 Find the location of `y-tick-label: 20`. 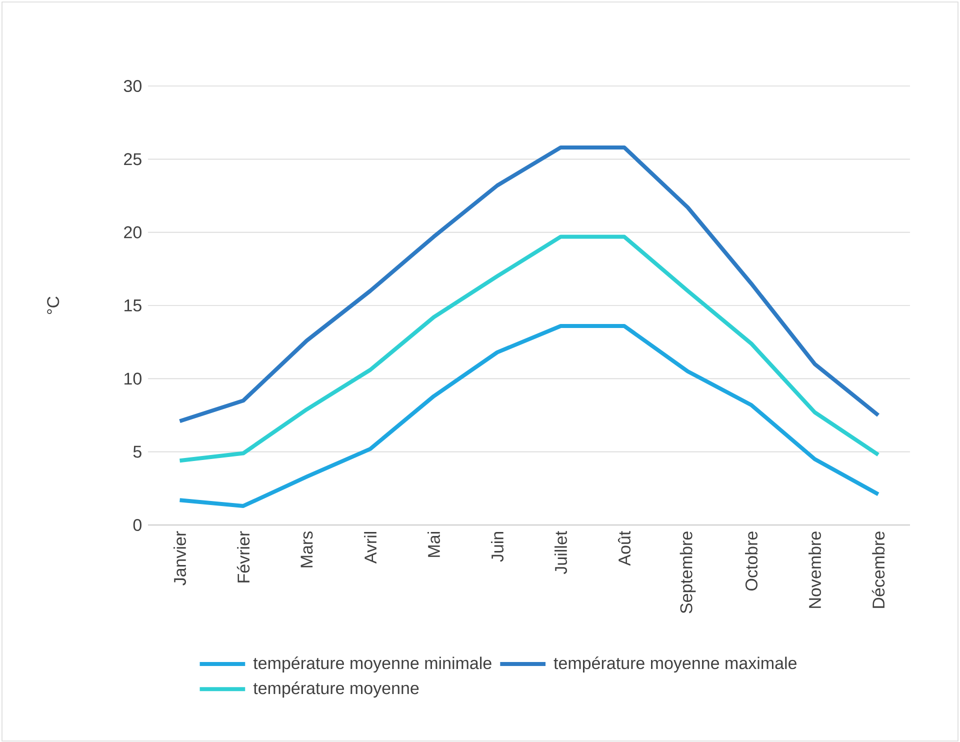

y-tick-label: 20 is located at coordinates (133, 232).